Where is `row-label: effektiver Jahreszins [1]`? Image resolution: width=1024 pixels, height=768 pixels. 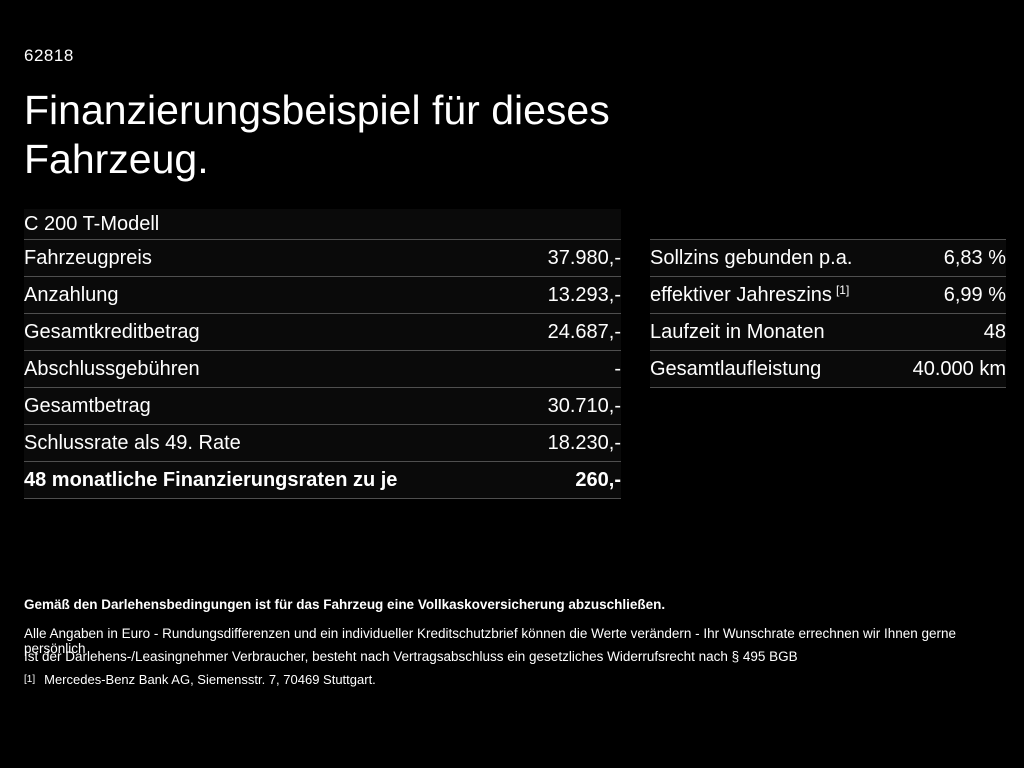 row-label: effektiver Jahreszins [1] is located at coordinates (750, 294).